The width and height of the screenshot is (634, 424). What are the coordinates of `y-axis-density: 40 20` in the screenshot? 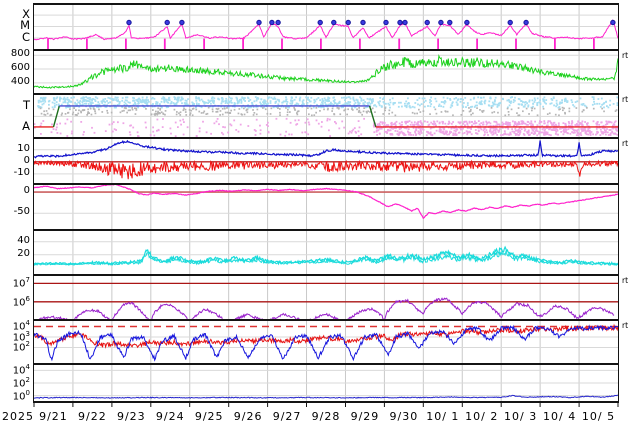 It's located at (16, 251).